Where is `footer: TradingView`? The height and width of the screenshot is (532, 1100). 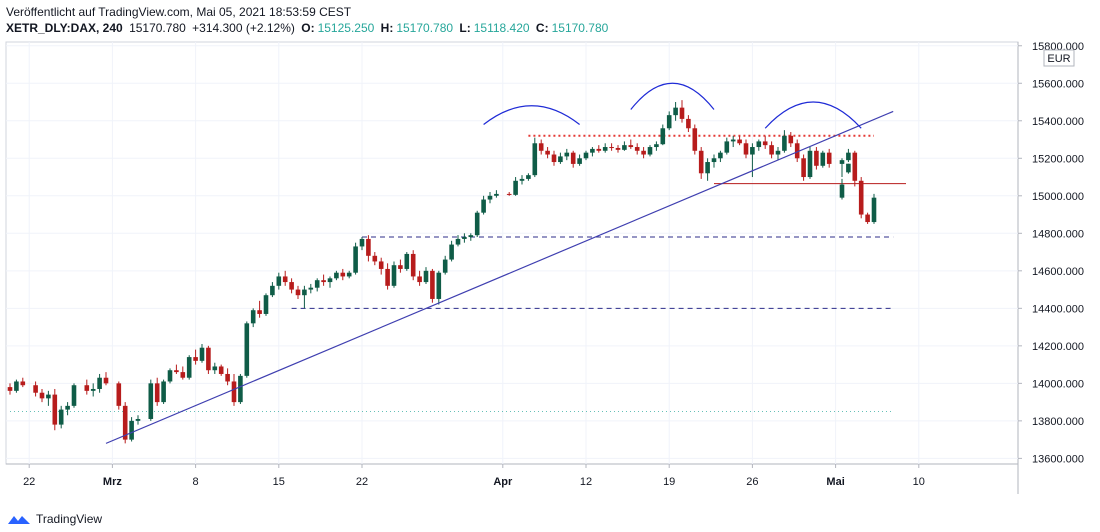
footer: TradingView is located at coordinates (54, 519).